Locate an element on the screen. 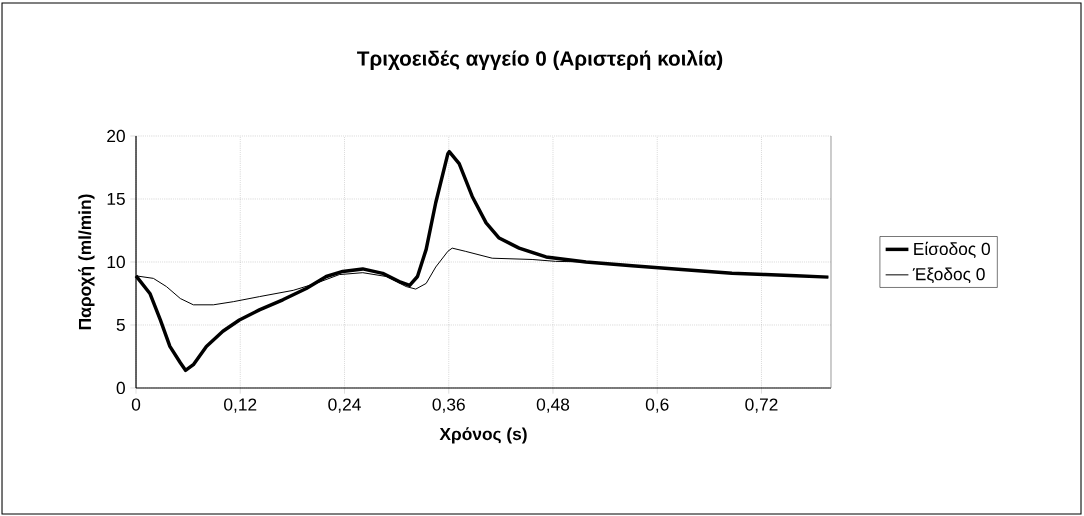 This screenshot has width=1084, height=516. y-tick-label: 10 is located at coordinates (116, 262).